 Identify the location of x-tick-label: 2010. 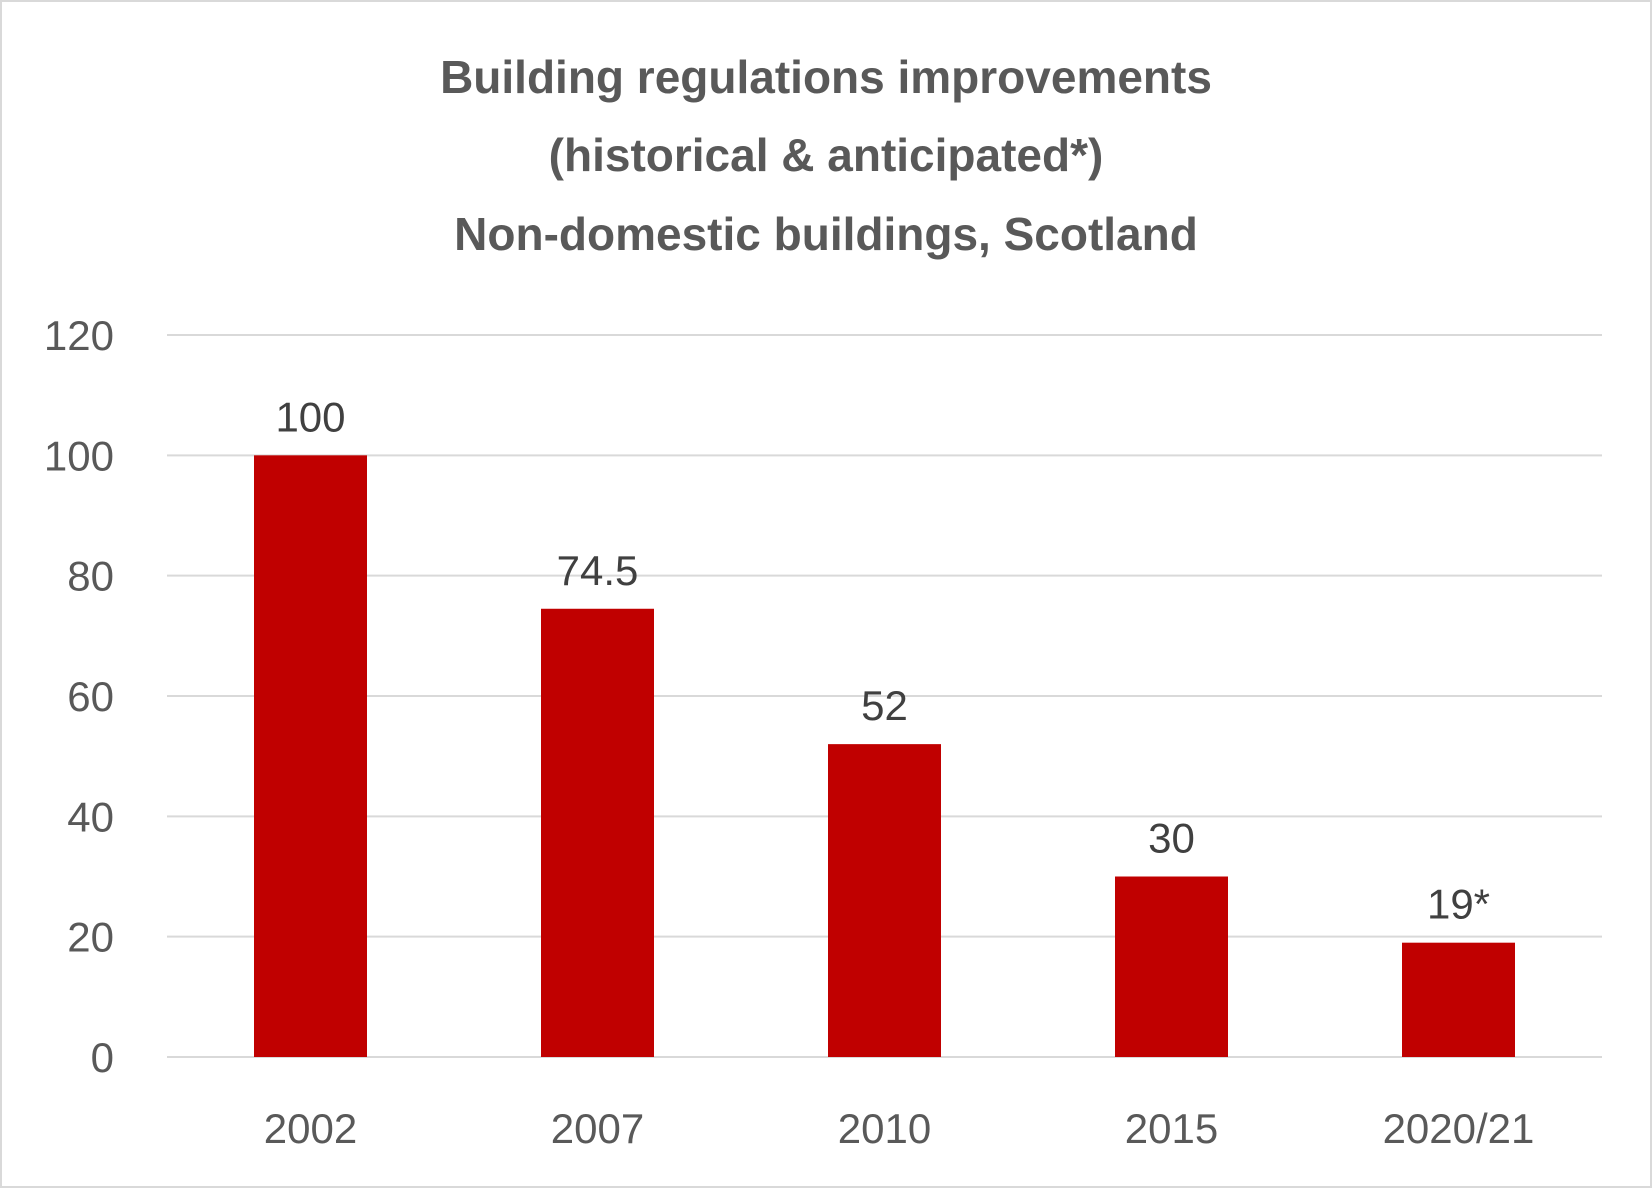
(884, 1128).